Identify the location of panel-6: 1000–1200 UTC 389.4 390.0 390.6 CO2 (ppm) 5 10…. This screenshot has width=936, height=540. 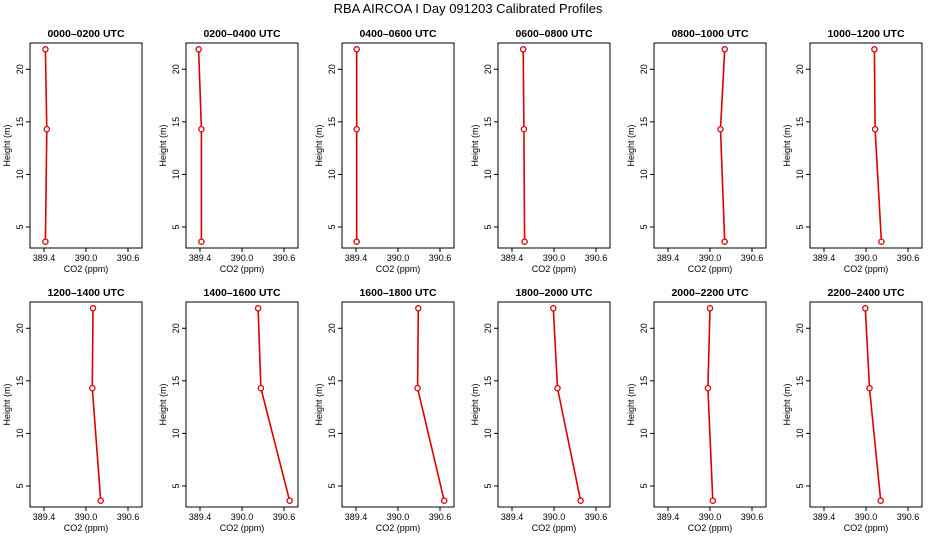
(852, 151).